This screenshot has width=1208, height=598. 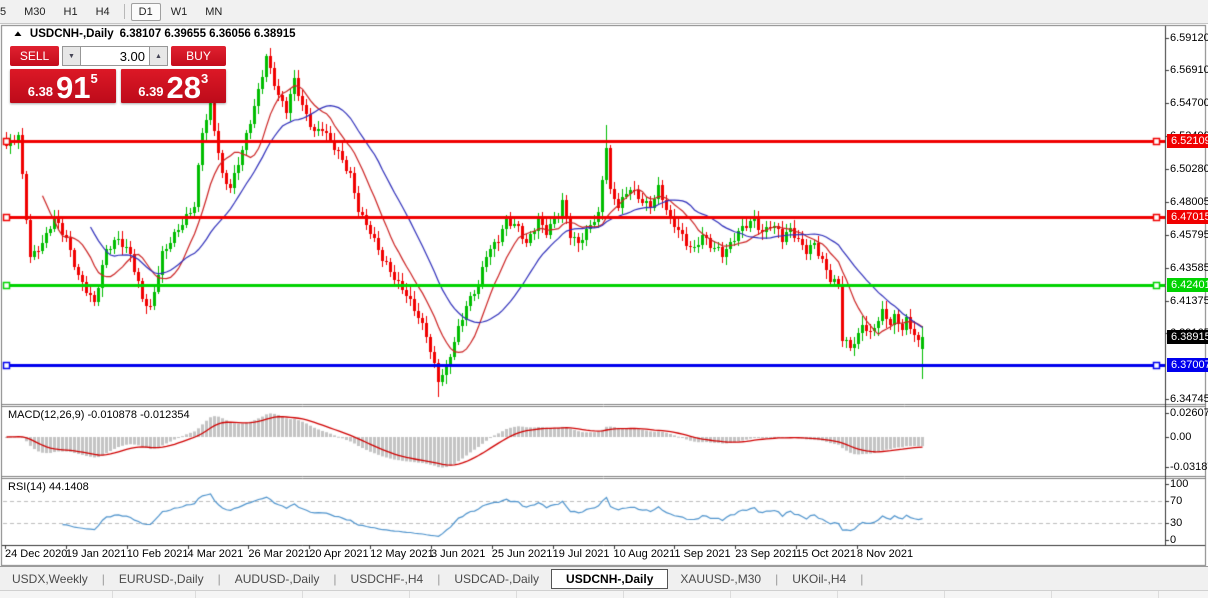 What do you see at coordinates (207, 34) in the screenshot?
I see `chart-ohlc: 6.38107 6.39655 6.36056 6.38915` at bounding box center [207, 34].